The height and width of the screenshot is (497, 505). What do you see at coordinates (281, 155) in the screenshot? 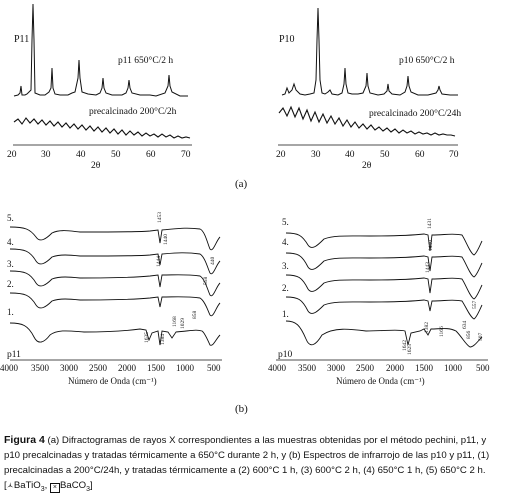
I see `xrd-right-tick-20: 20` at bounding box center [281, 155].